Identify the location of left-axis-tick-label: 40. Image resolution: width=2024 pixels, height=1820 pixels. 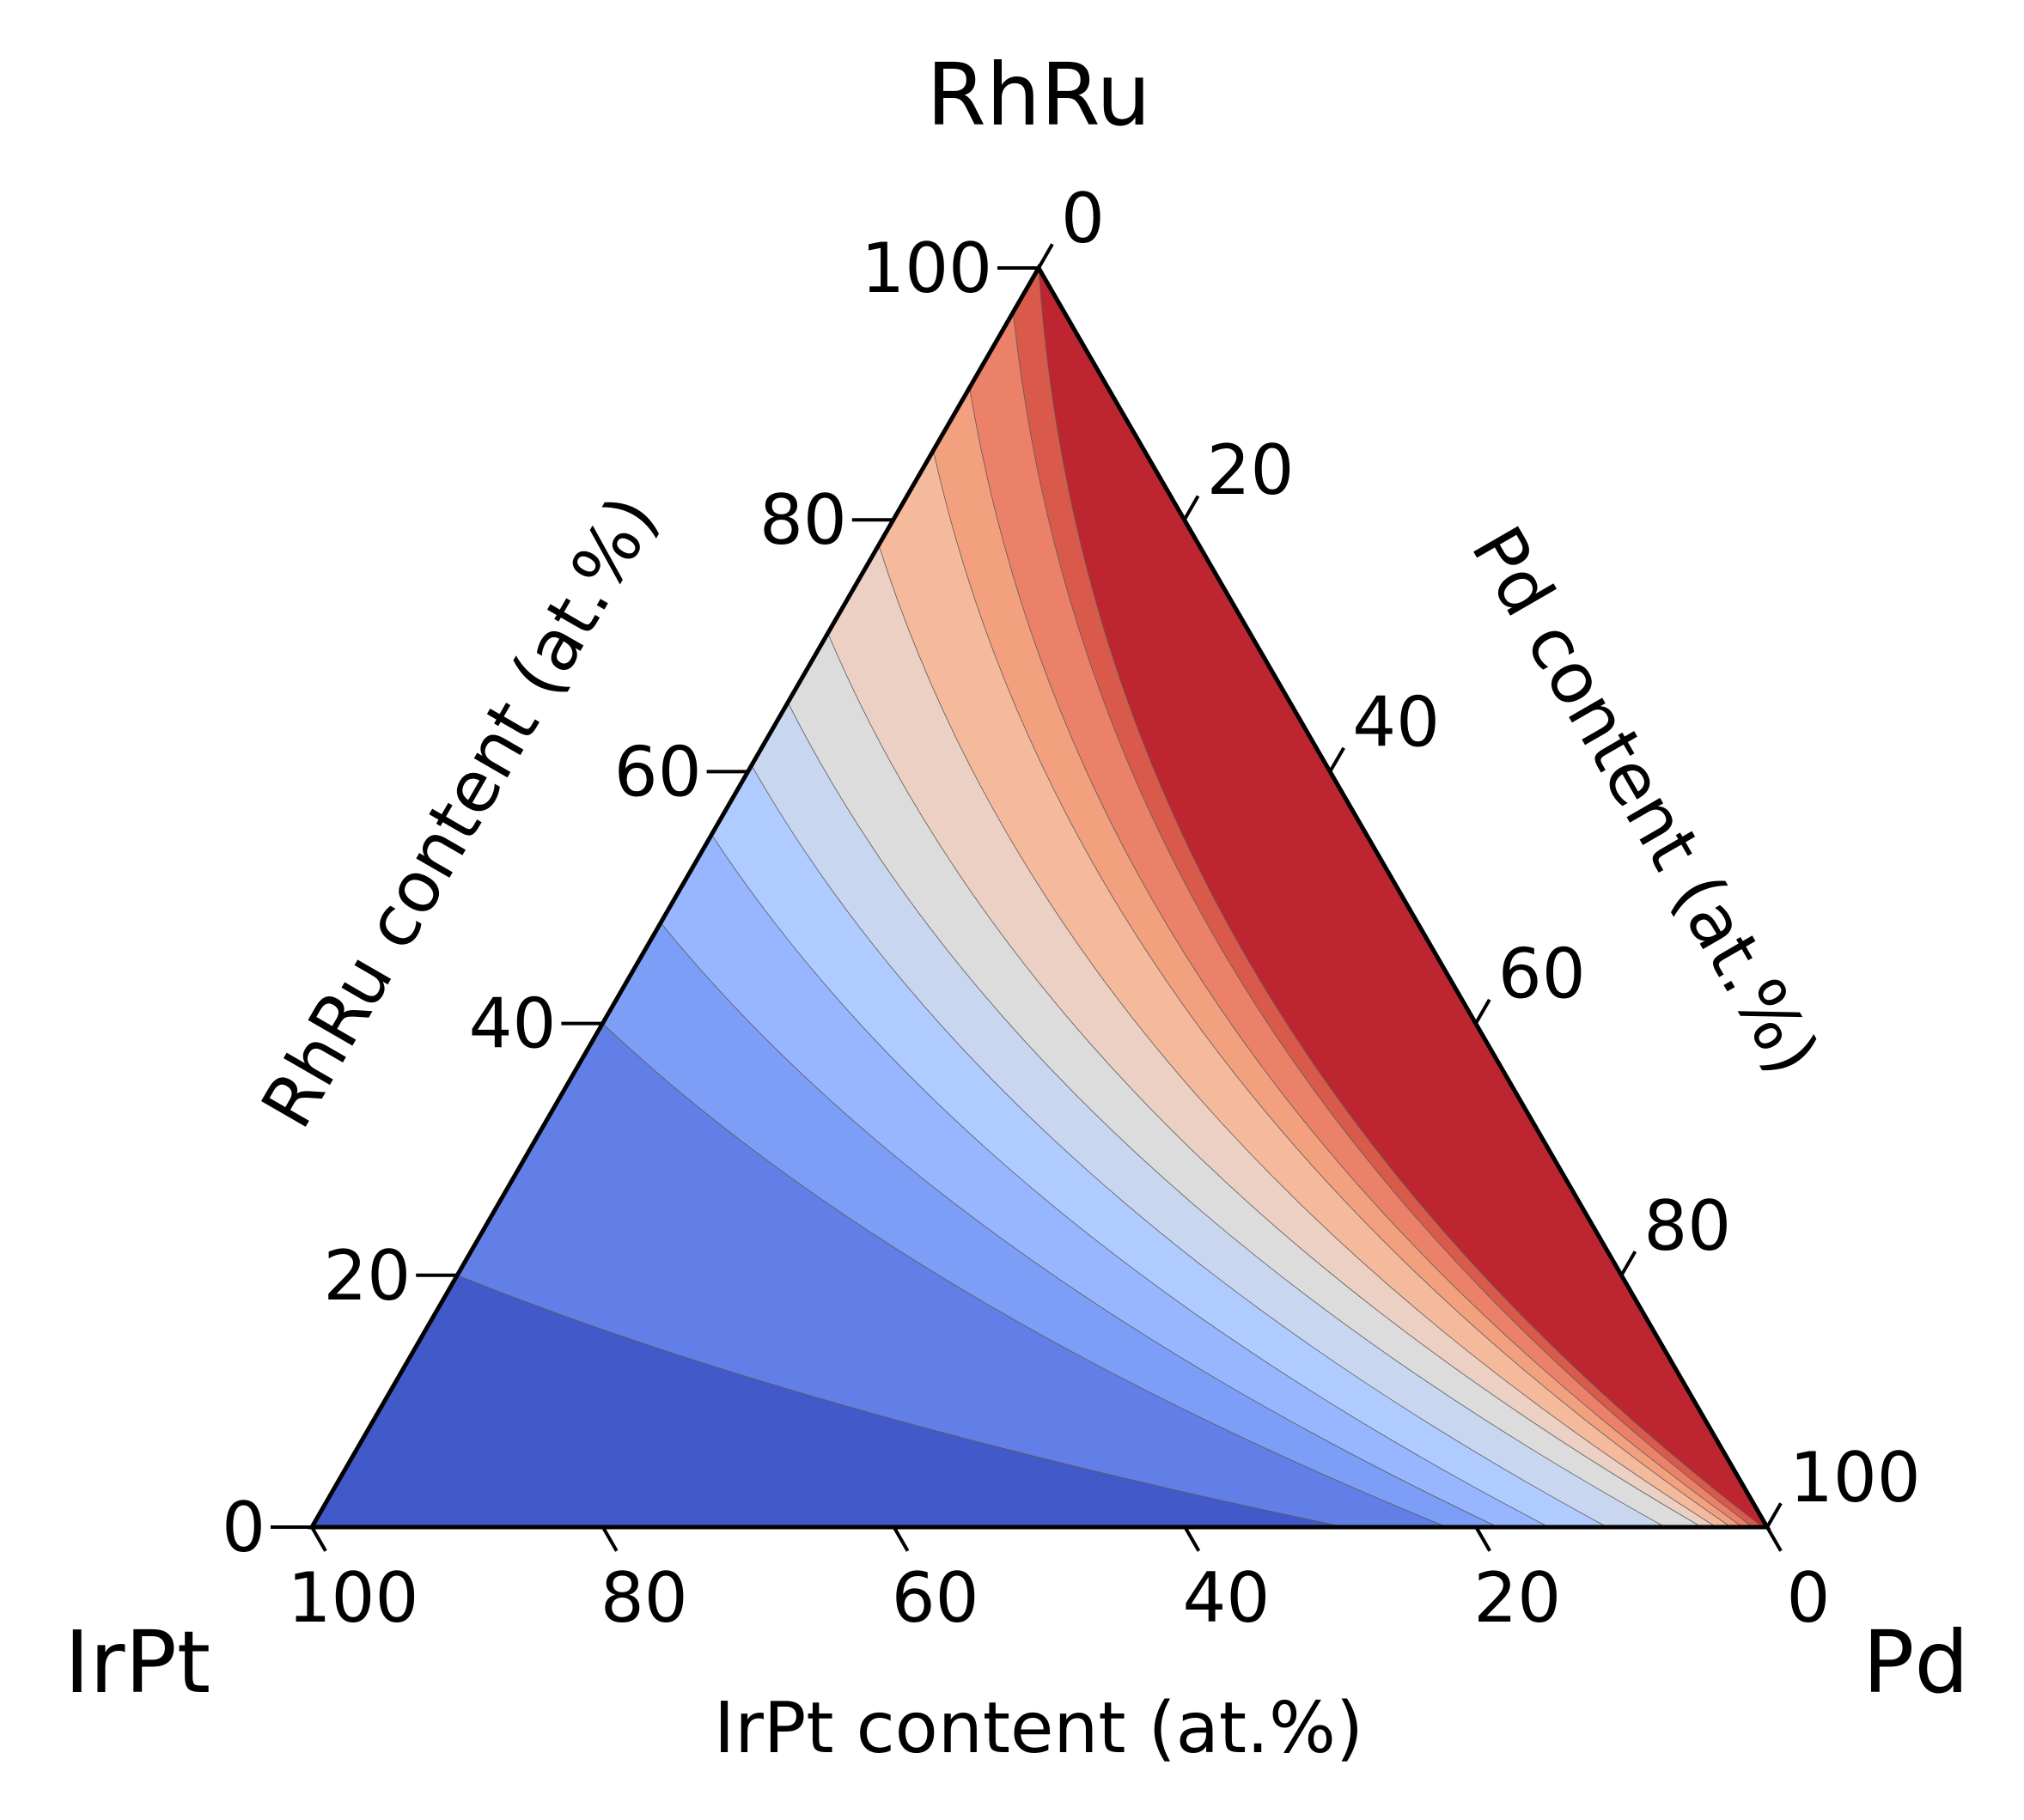
(513, 1024).